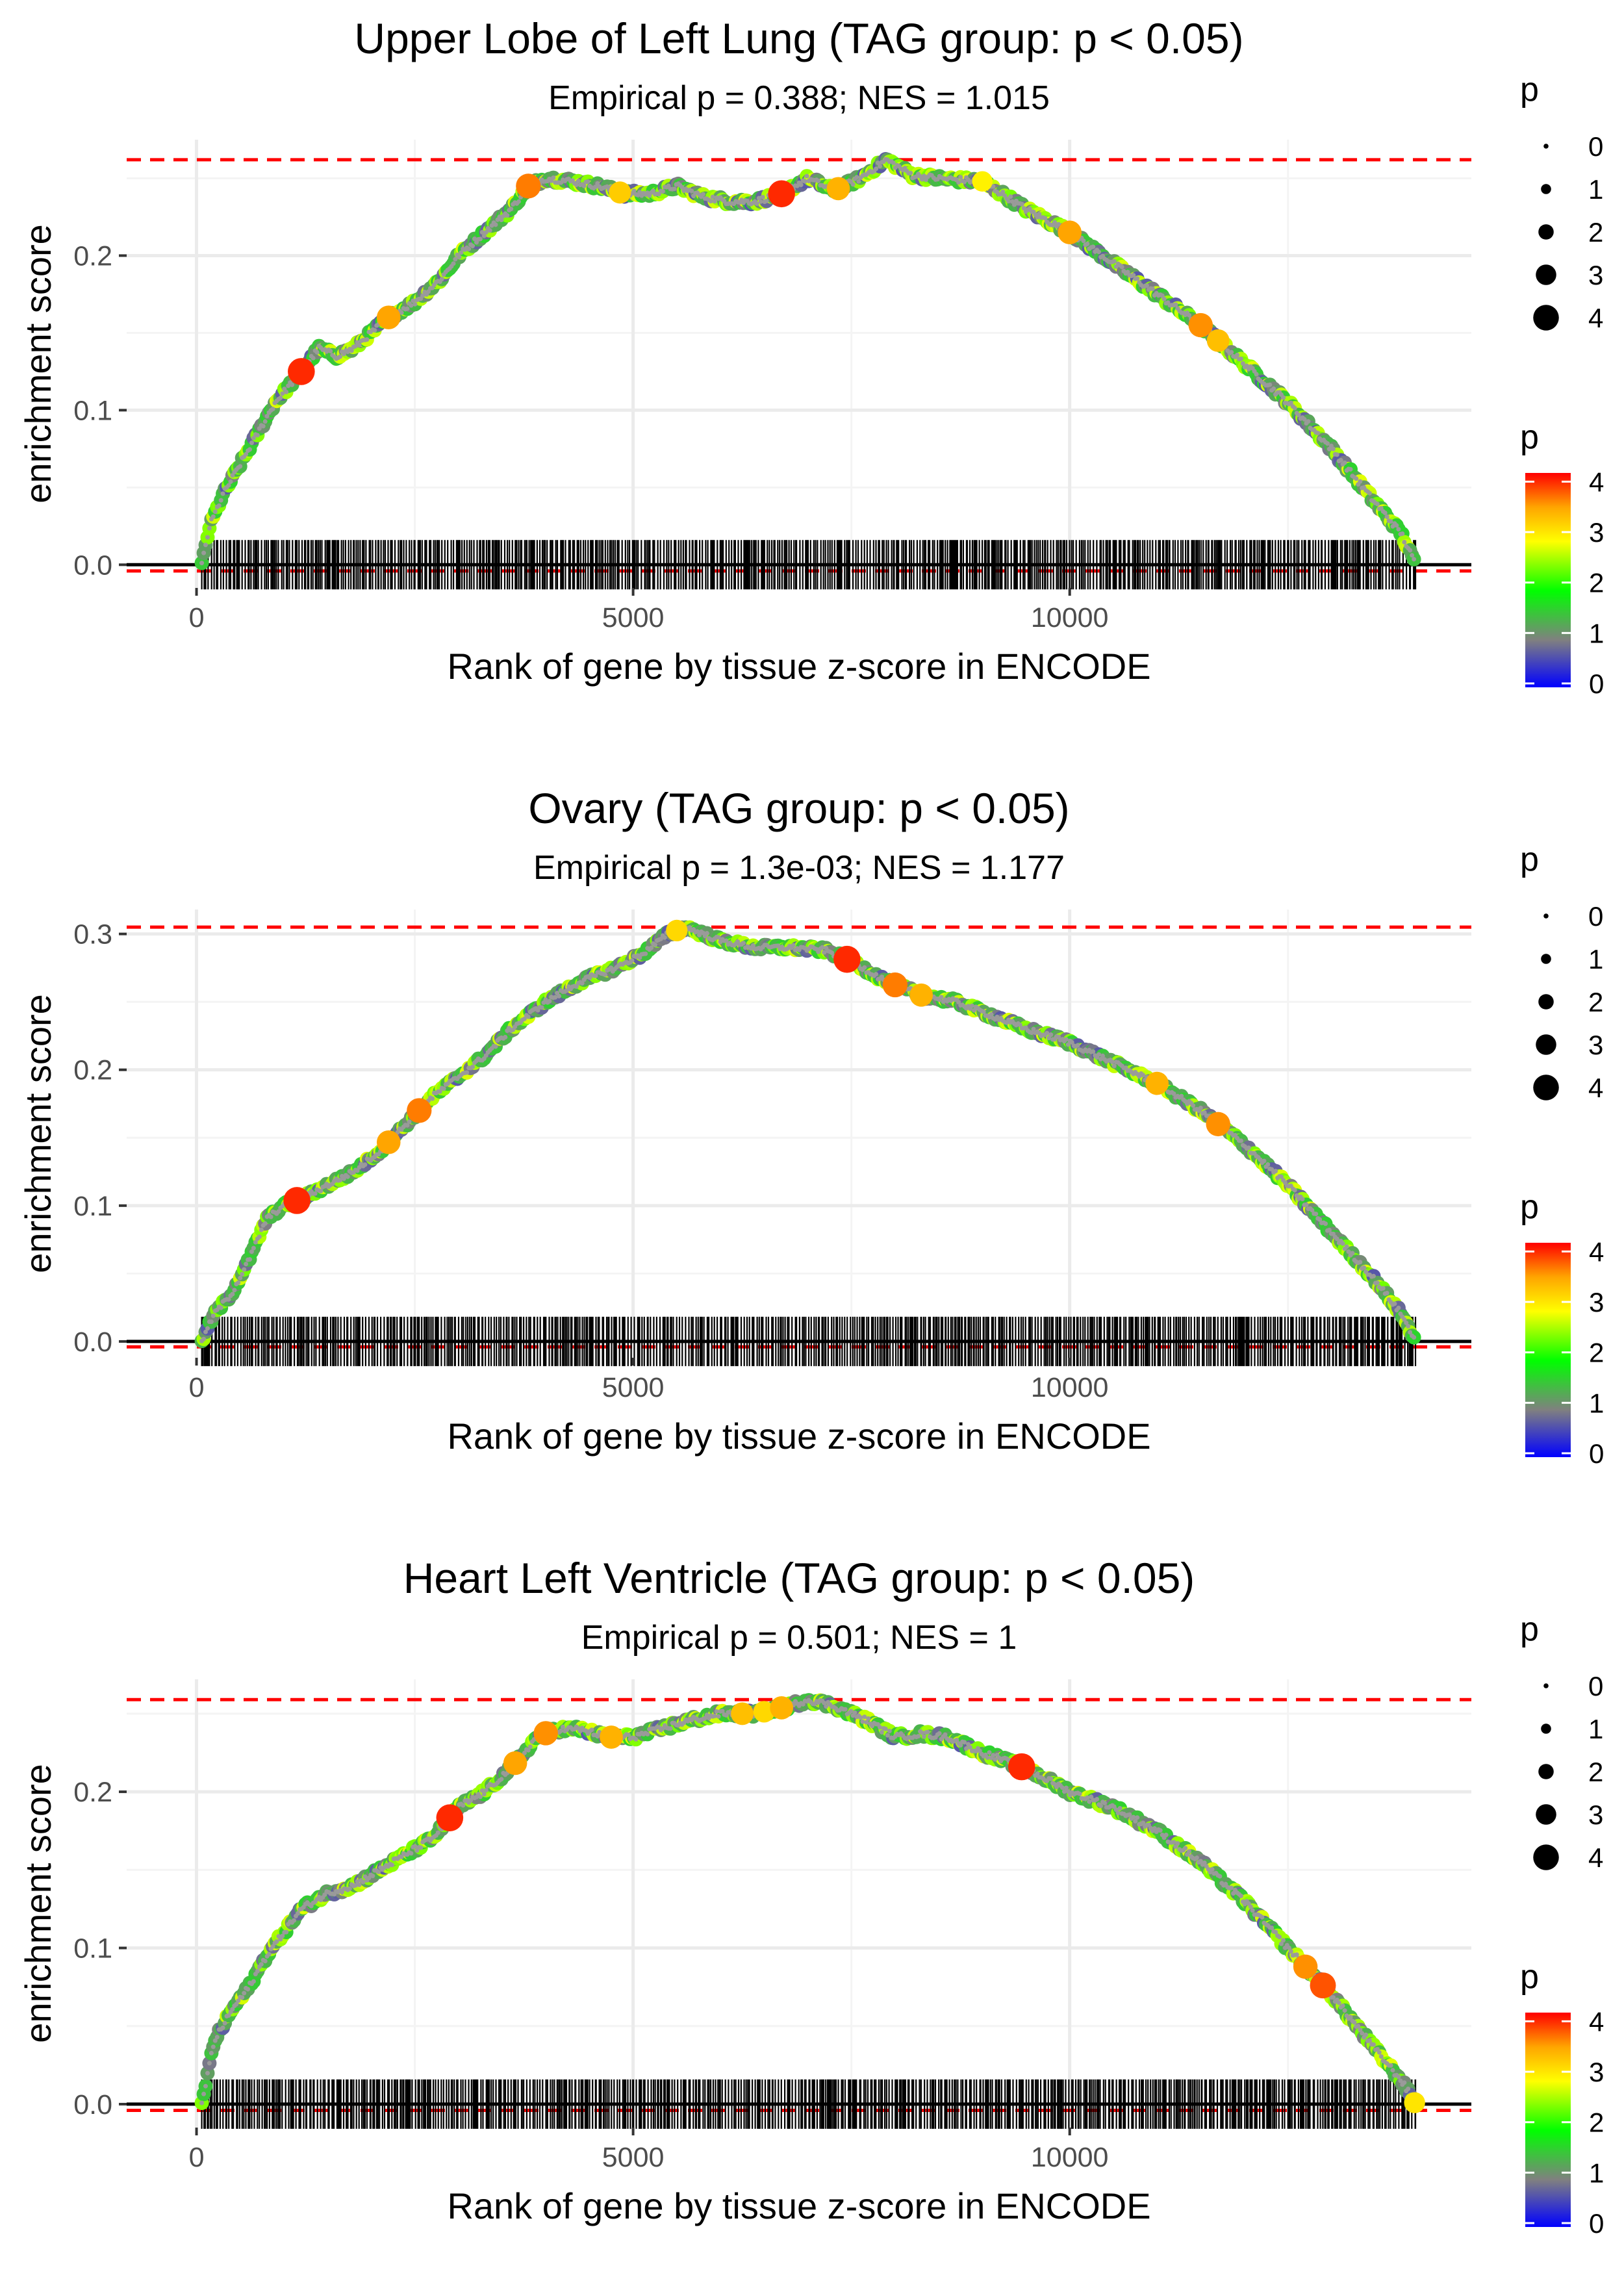 The height and width of the screenshot is (2277, 1624). What do you see at coordinates (1595, 959) in the screenshot?
I see `size-legend-label: 1` at bounding box center [1595, 959].